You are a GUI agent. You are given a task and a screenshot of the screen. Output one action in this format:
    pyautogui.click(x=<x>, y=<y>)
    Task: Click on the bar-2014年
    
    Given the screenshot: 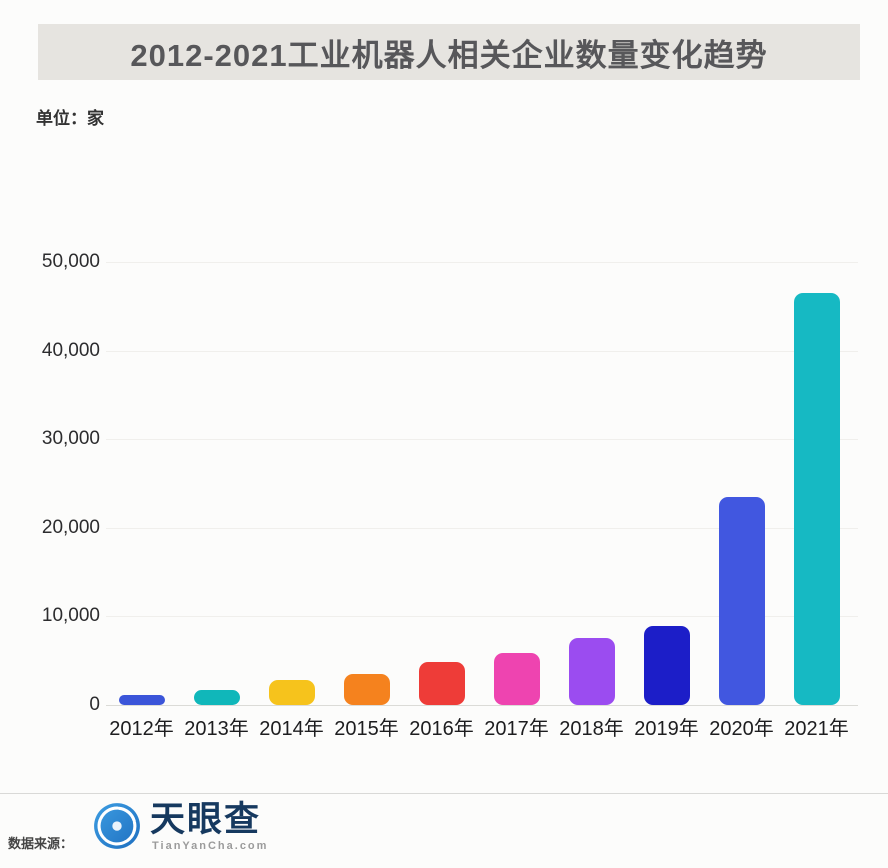 What is the action you would take?
    pyautogui.click(x=291, y=692)
    